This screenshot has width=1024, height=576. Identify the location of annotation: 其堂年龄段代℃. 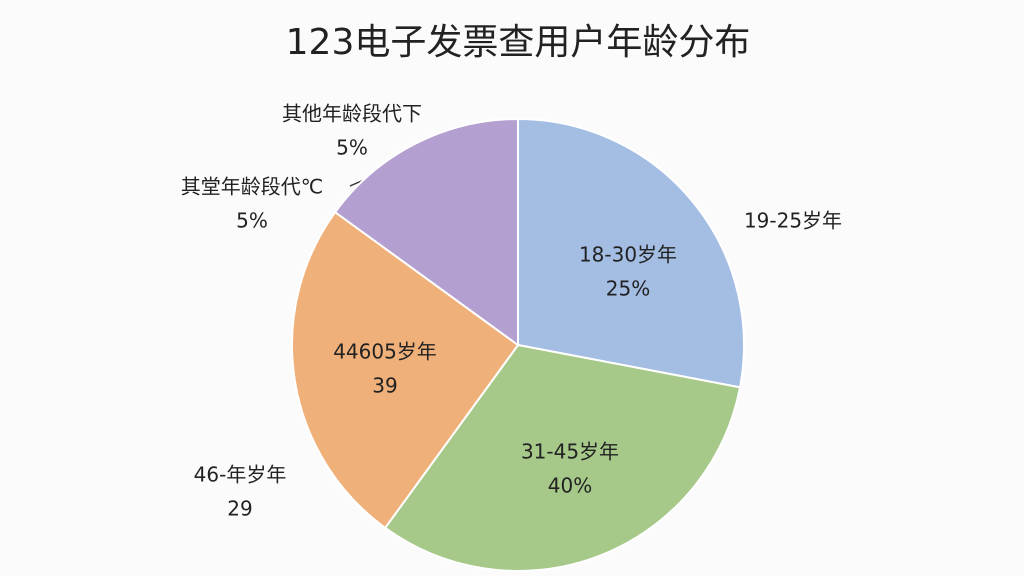
(252, 187).